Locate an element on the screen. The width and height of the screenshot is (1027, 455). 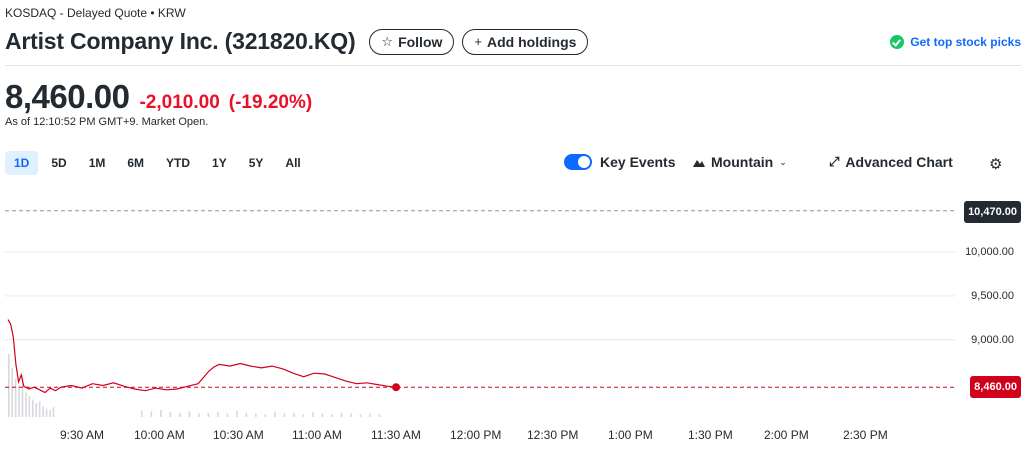
star-icon: ☆ is located at coordinates (387, 41).